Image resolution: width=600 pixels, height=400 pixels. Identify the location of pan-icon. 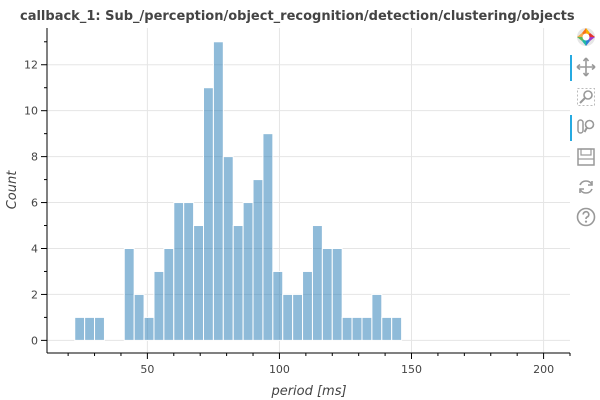
(586, 67).